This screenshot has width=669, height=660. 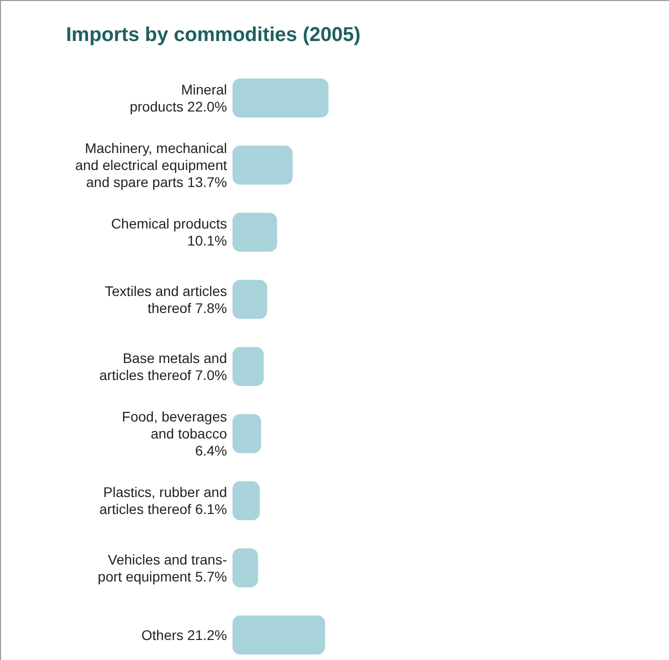 I want to click on y-tick-label: Food, beverages and tobacco, so click(x=175, y=425).